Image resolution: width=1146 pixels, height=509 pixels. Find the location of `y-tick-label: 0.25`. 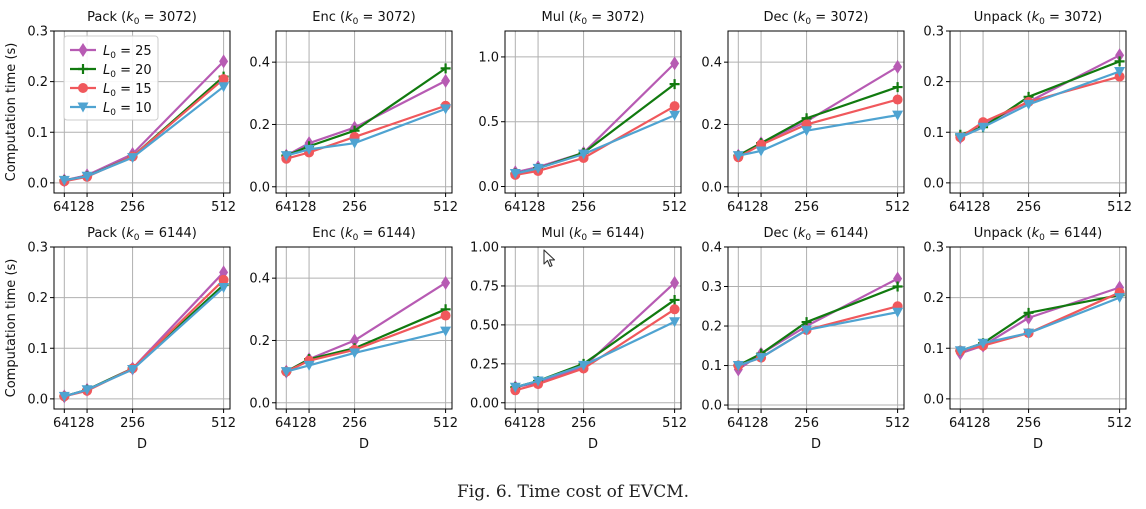

y-tick-label: 0.25 is located at coordinates (484, 364).